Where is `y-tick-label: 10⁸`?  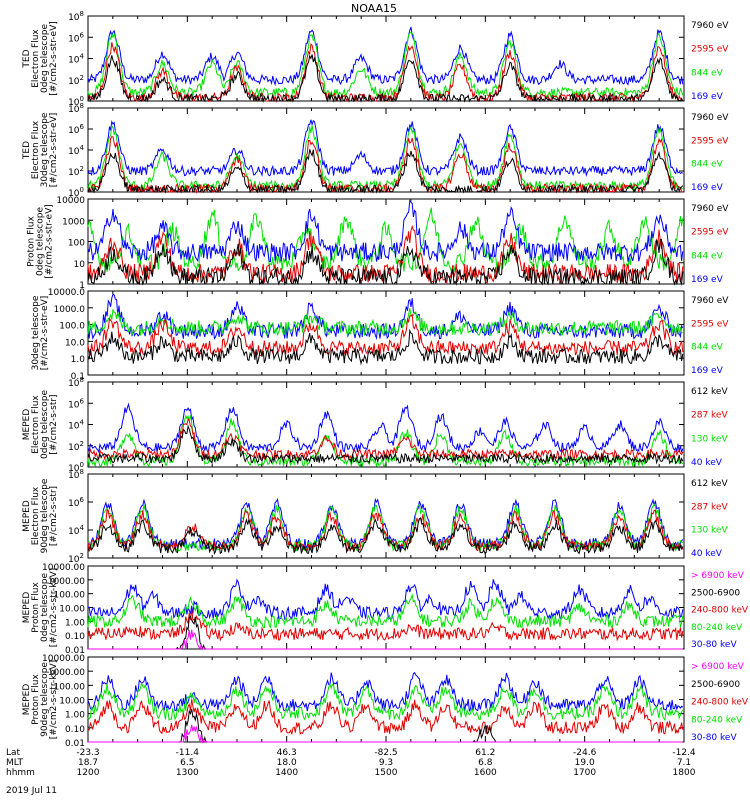
y-tick-label: 10⁸ is located at coordinates (76, 16).